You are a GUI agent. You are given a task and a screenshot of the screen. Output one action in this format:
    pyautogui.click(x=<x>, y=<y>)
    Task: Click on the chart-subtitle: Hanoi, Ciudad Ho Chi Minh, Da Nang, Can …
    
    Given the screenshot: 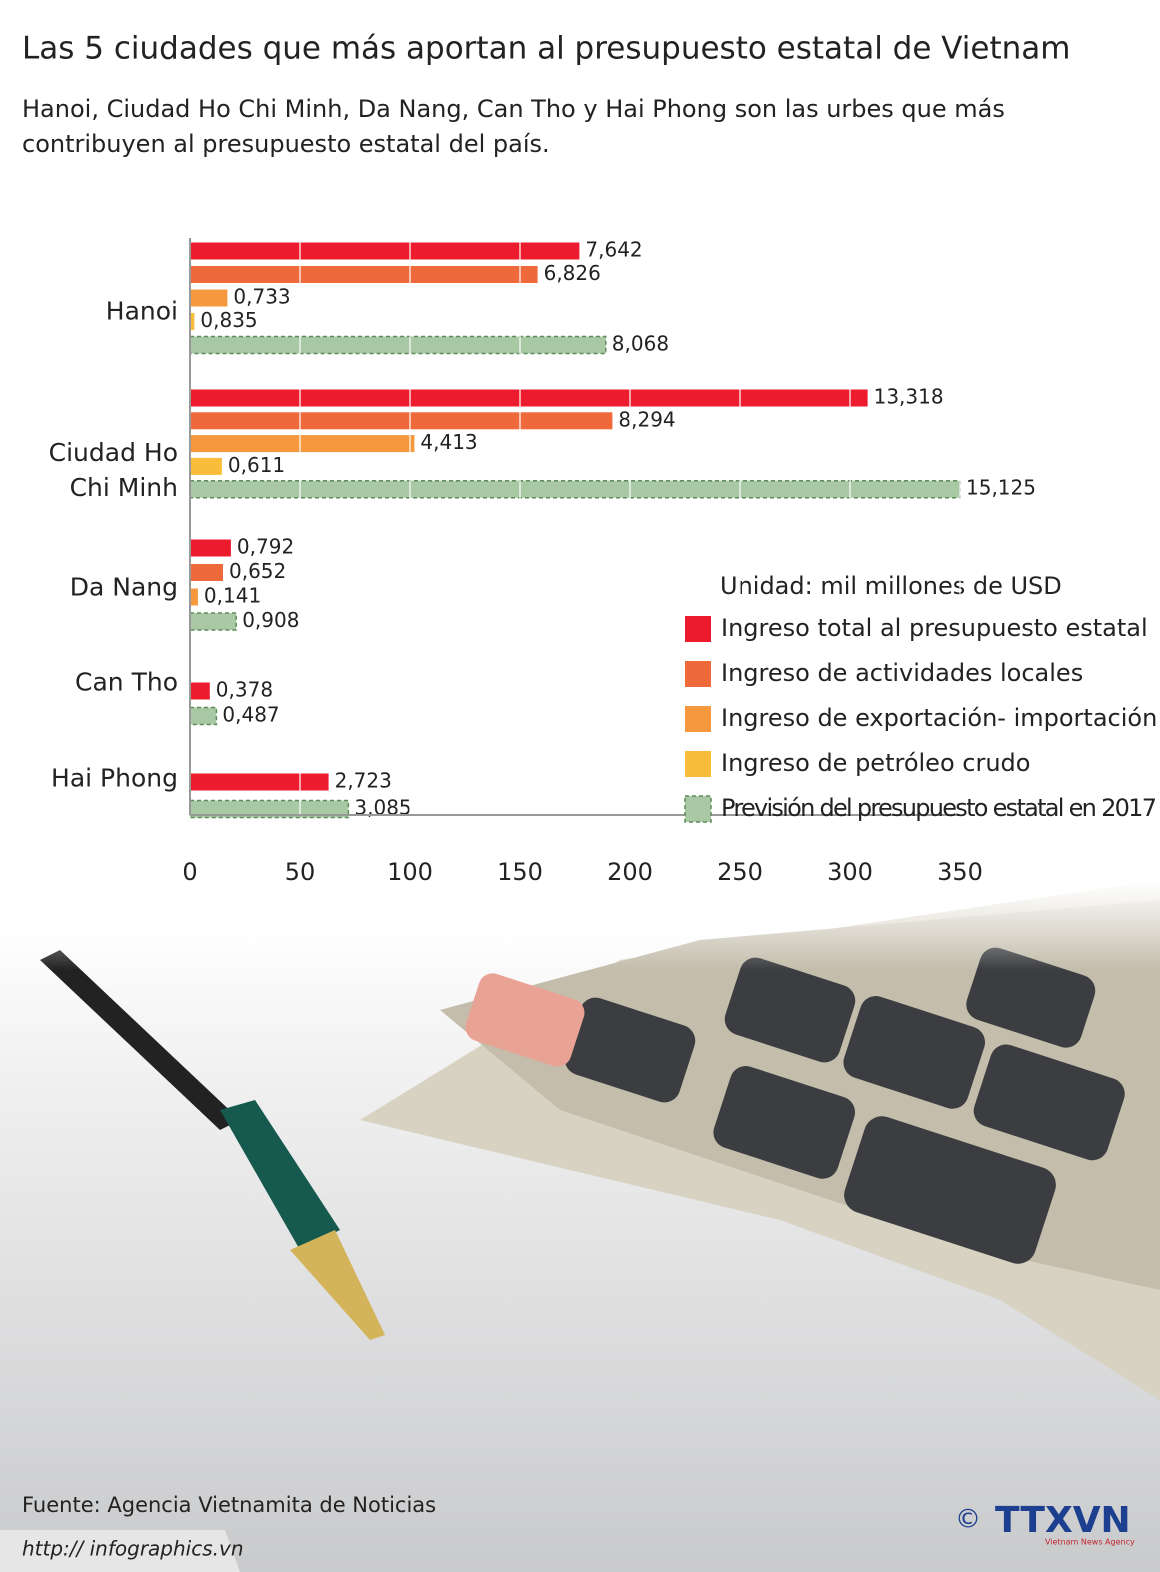 What is the action you would take?
    pyautogui.click(x=513, y=126)
    